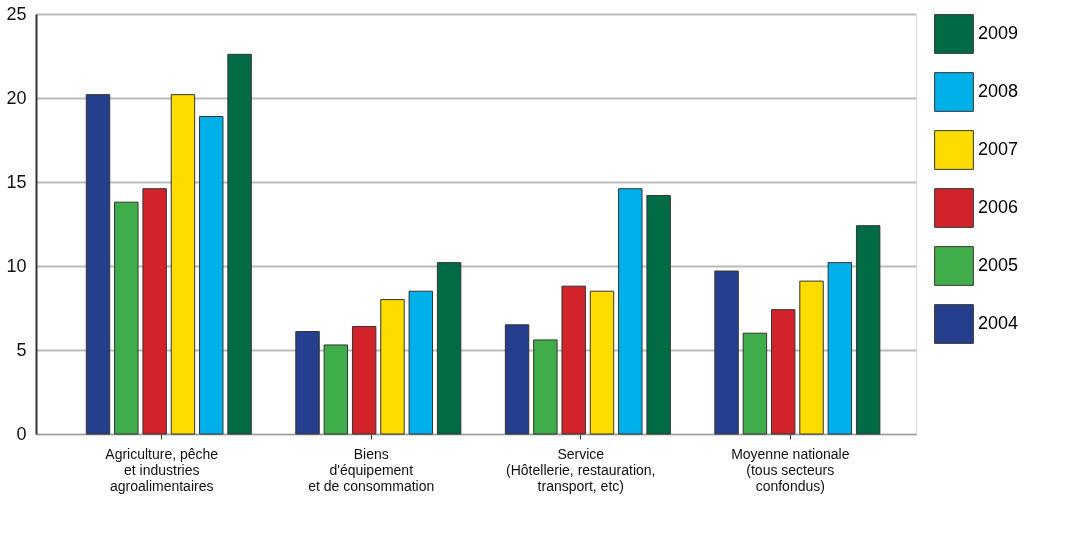  I want to click on y-tick-label: 25, so click(16, 13).